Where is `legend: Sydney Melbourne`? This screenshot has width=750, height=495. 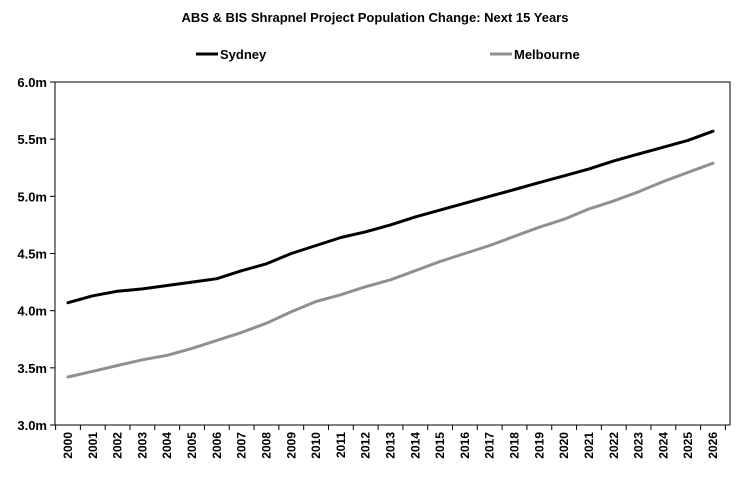
legend: Sydney Melbourne is located at coordinates (388, 54).